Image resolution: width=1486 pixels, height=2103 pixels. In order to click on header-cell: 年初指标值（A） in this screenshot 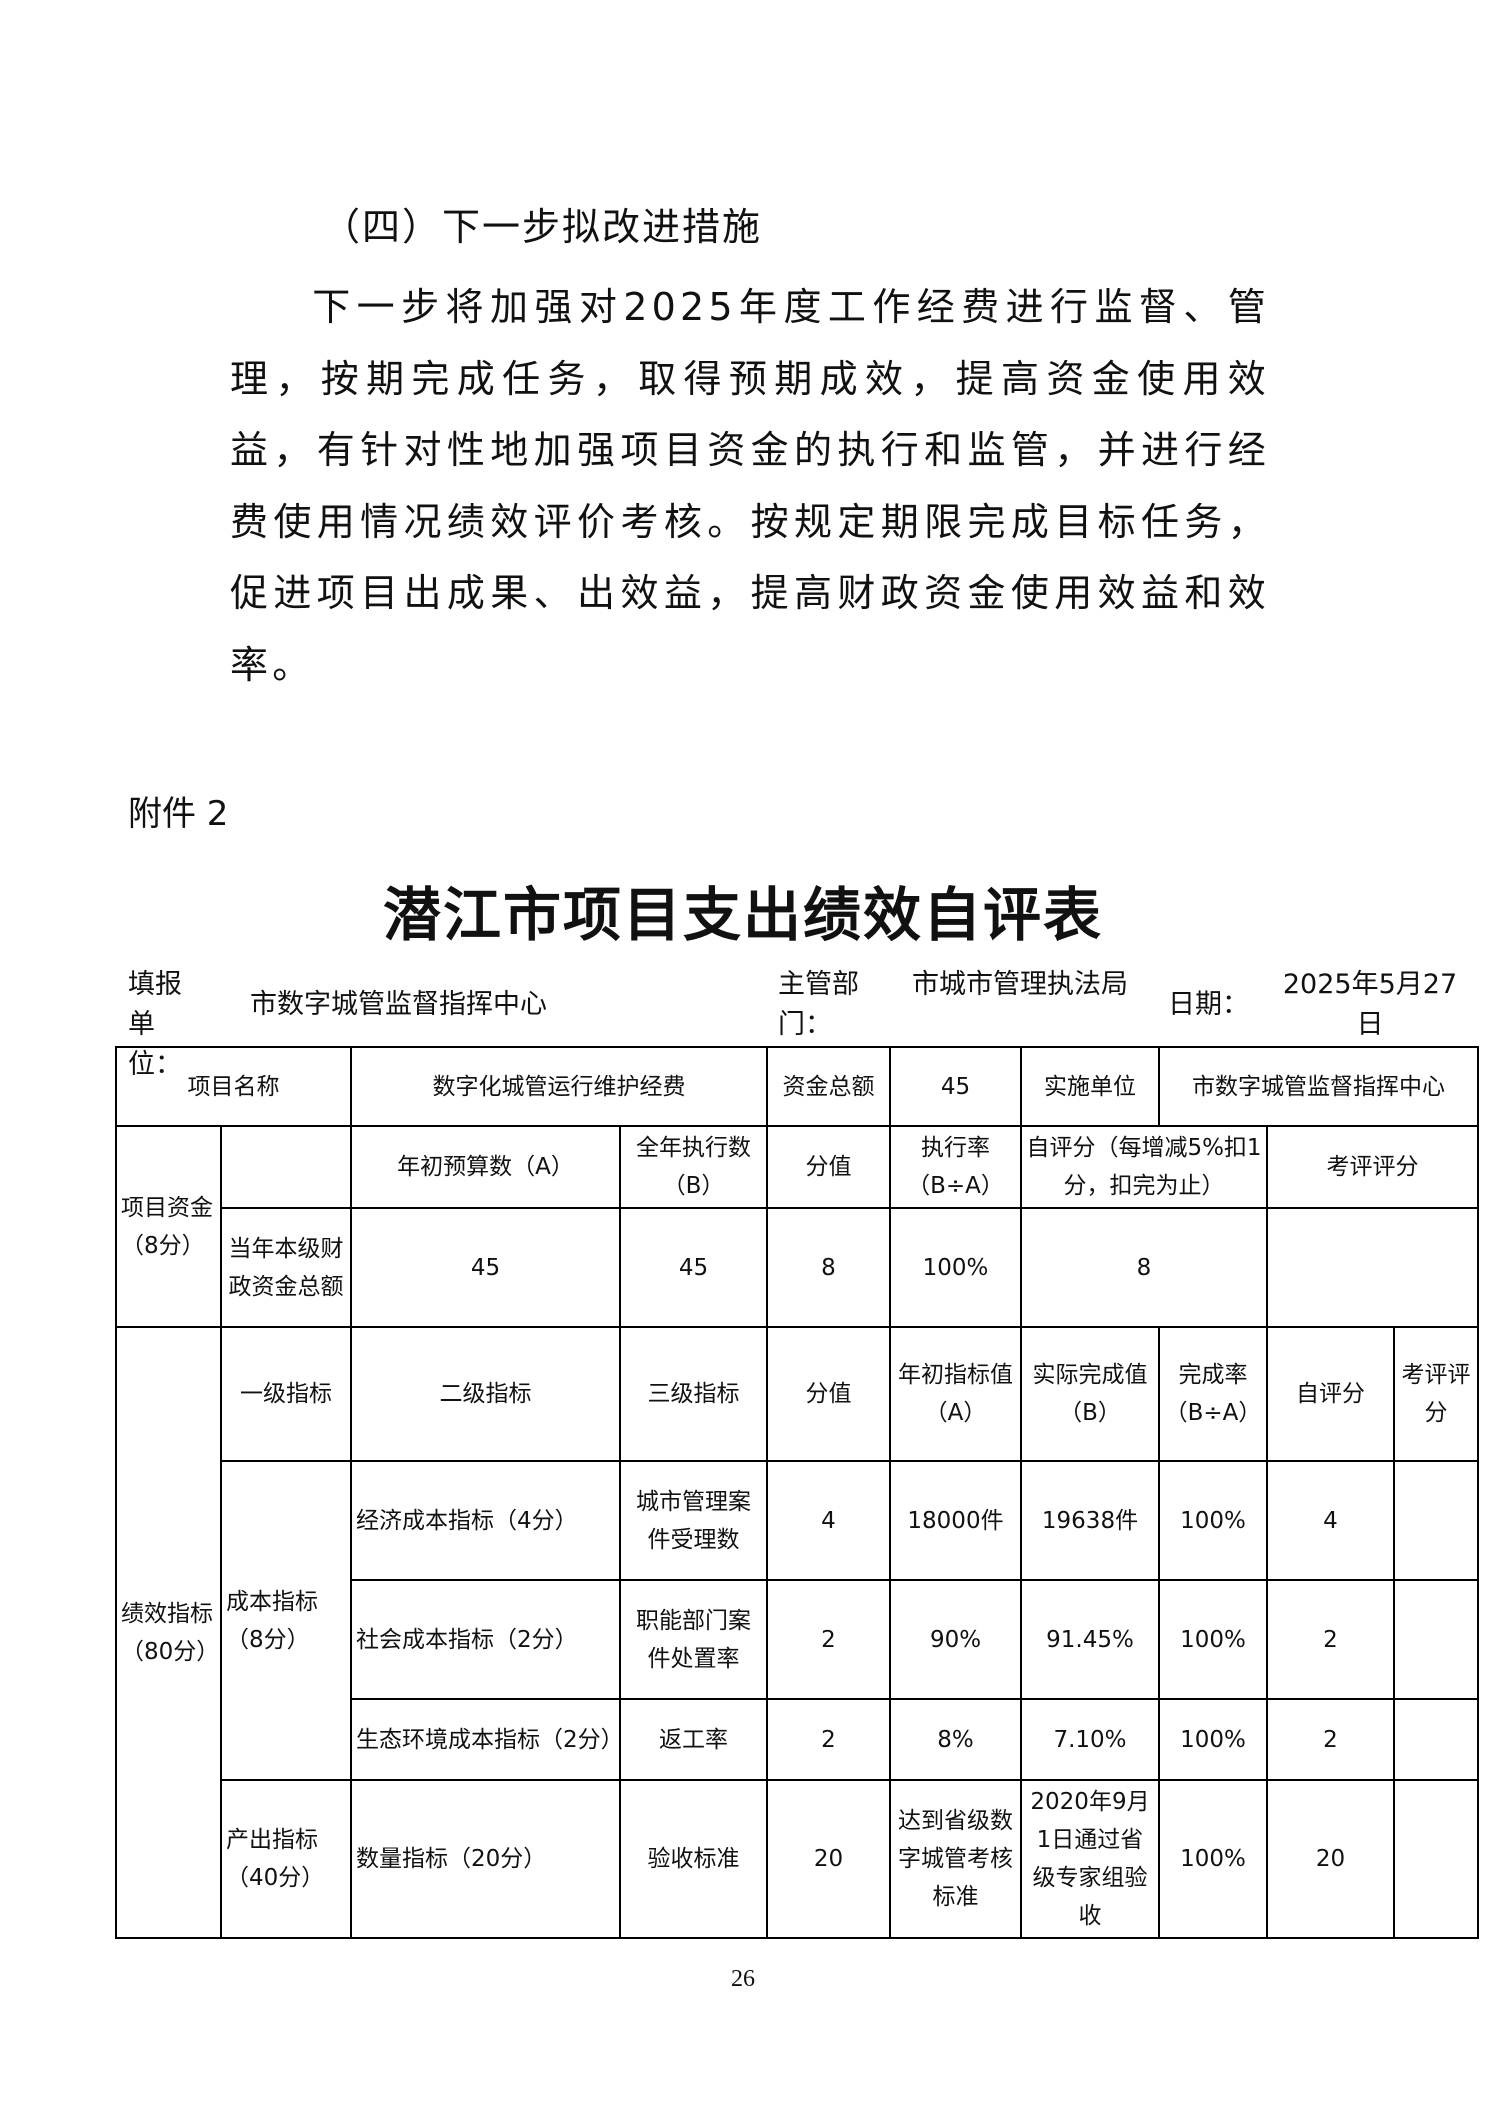, I will do `click(955, 1394)`.